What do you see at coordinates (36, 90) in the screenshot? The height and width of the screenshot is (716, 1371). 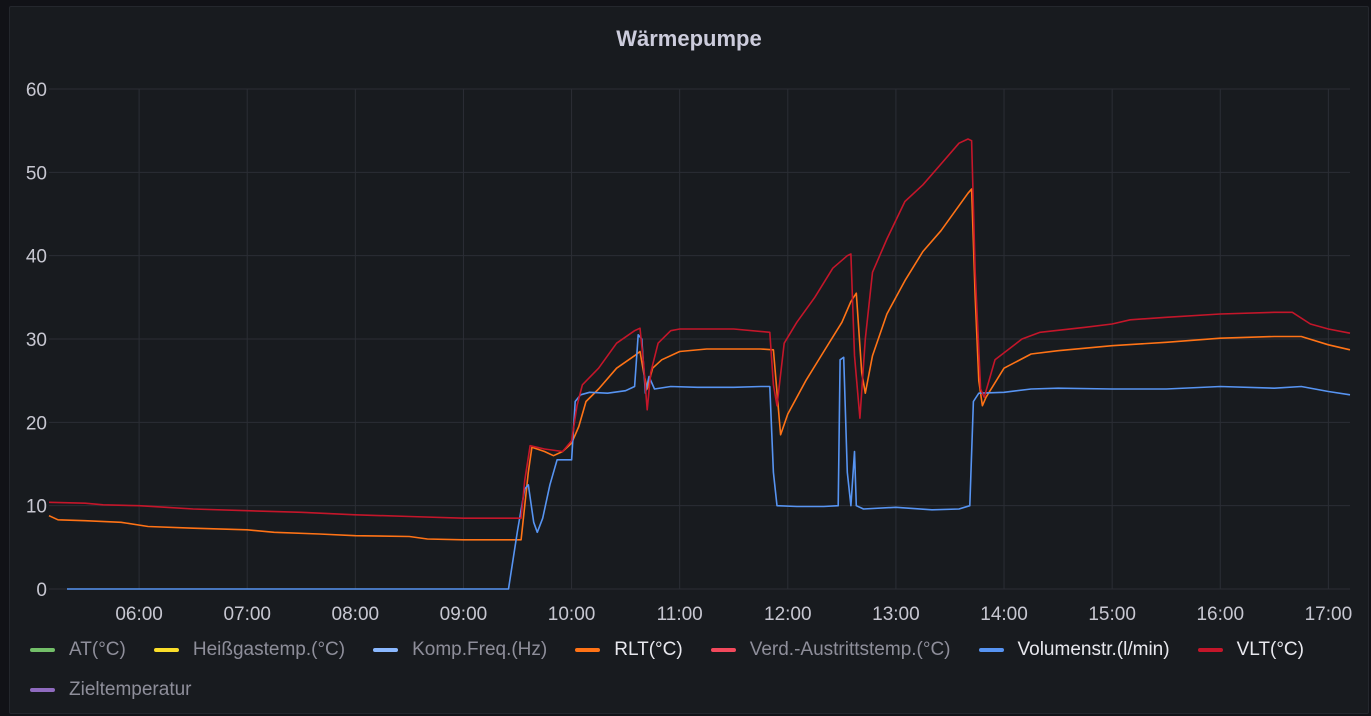 I see `y-tick-label: 60` at bounding box center [36, 90].